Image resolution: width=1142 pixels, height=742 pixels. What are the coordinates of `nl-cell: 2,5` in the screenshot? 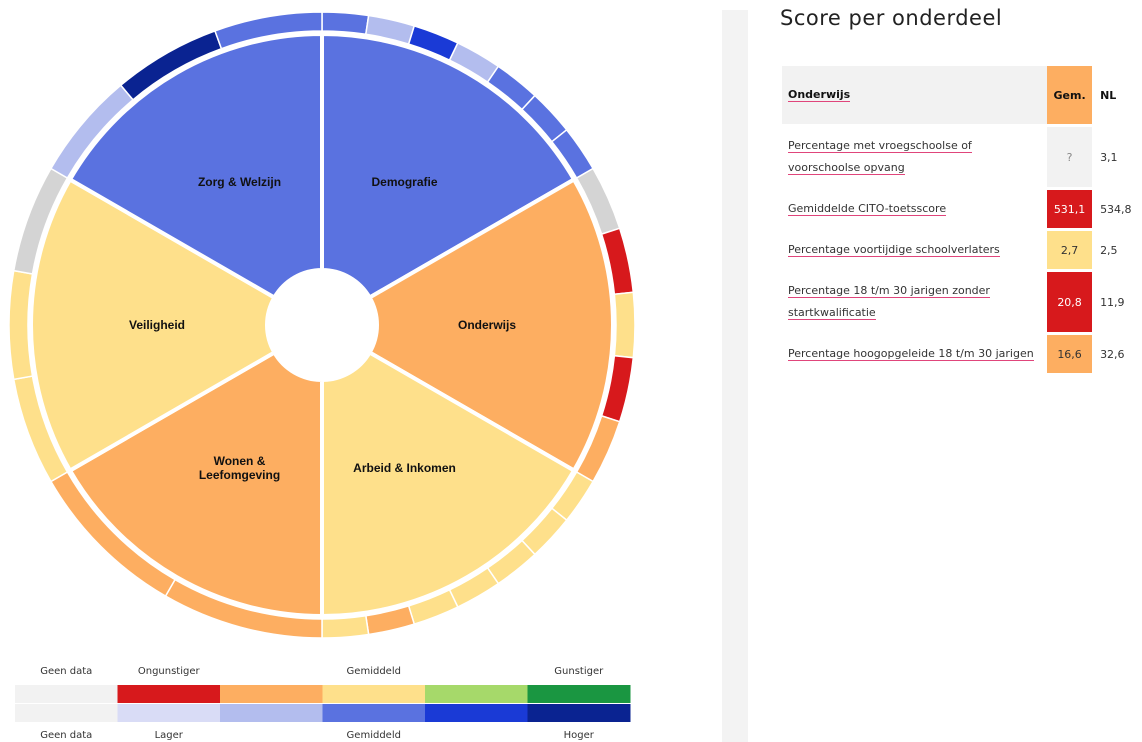 It's located at (1109, 250).